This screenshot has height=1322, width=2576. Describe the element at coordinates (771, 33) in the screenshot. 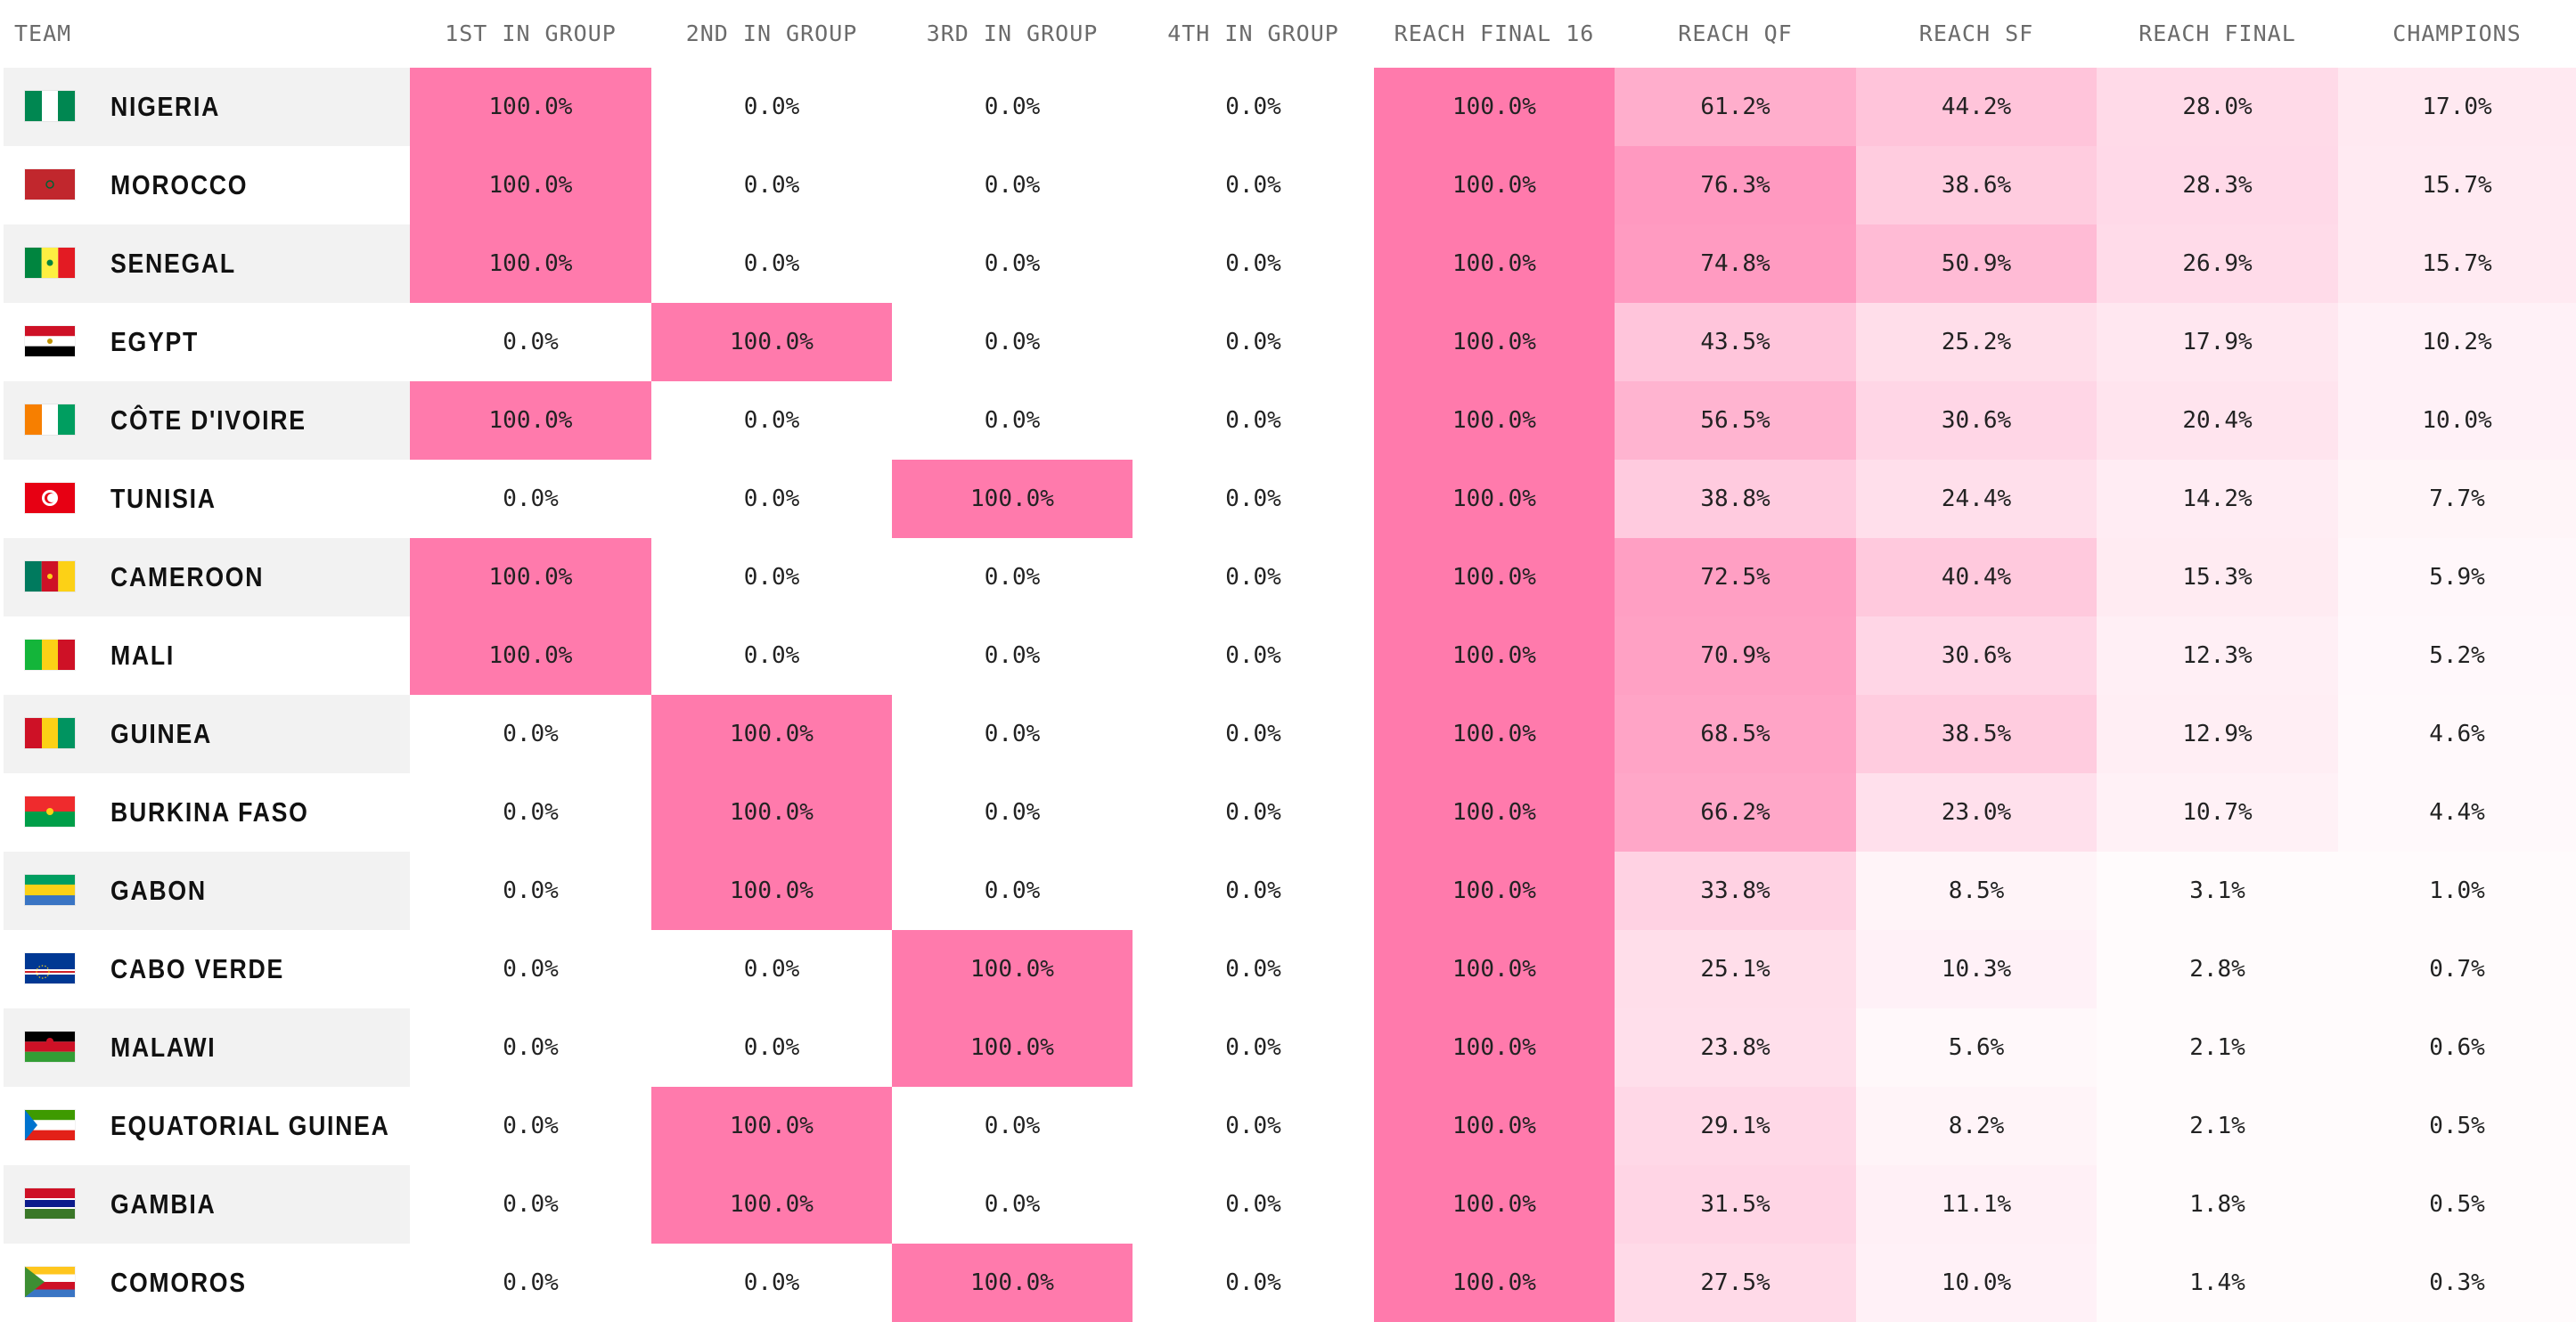

I see `column-header-2nd-in-group: 2ND IN GROUP` at that location.